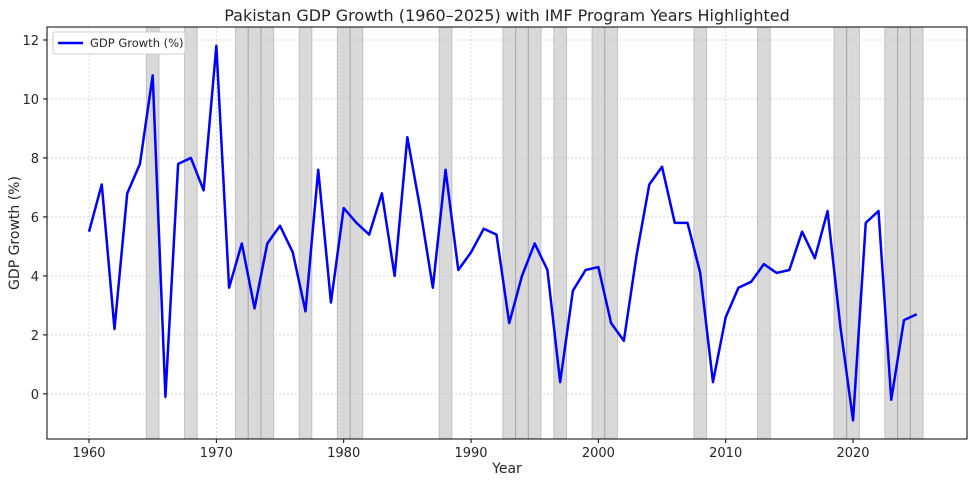  Describe the element at coordinates (506, 469) in the screenshot. I see `x-axis-label: Year` at that location.